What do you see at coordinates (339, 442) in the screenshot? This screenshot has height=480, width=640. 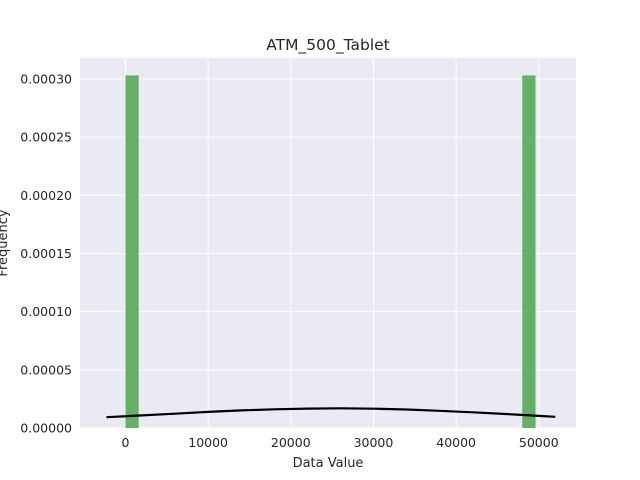 I see `x-axis-ticks: 0 10000 20000 30000 40000 50000` at bounding box center [339, 442].